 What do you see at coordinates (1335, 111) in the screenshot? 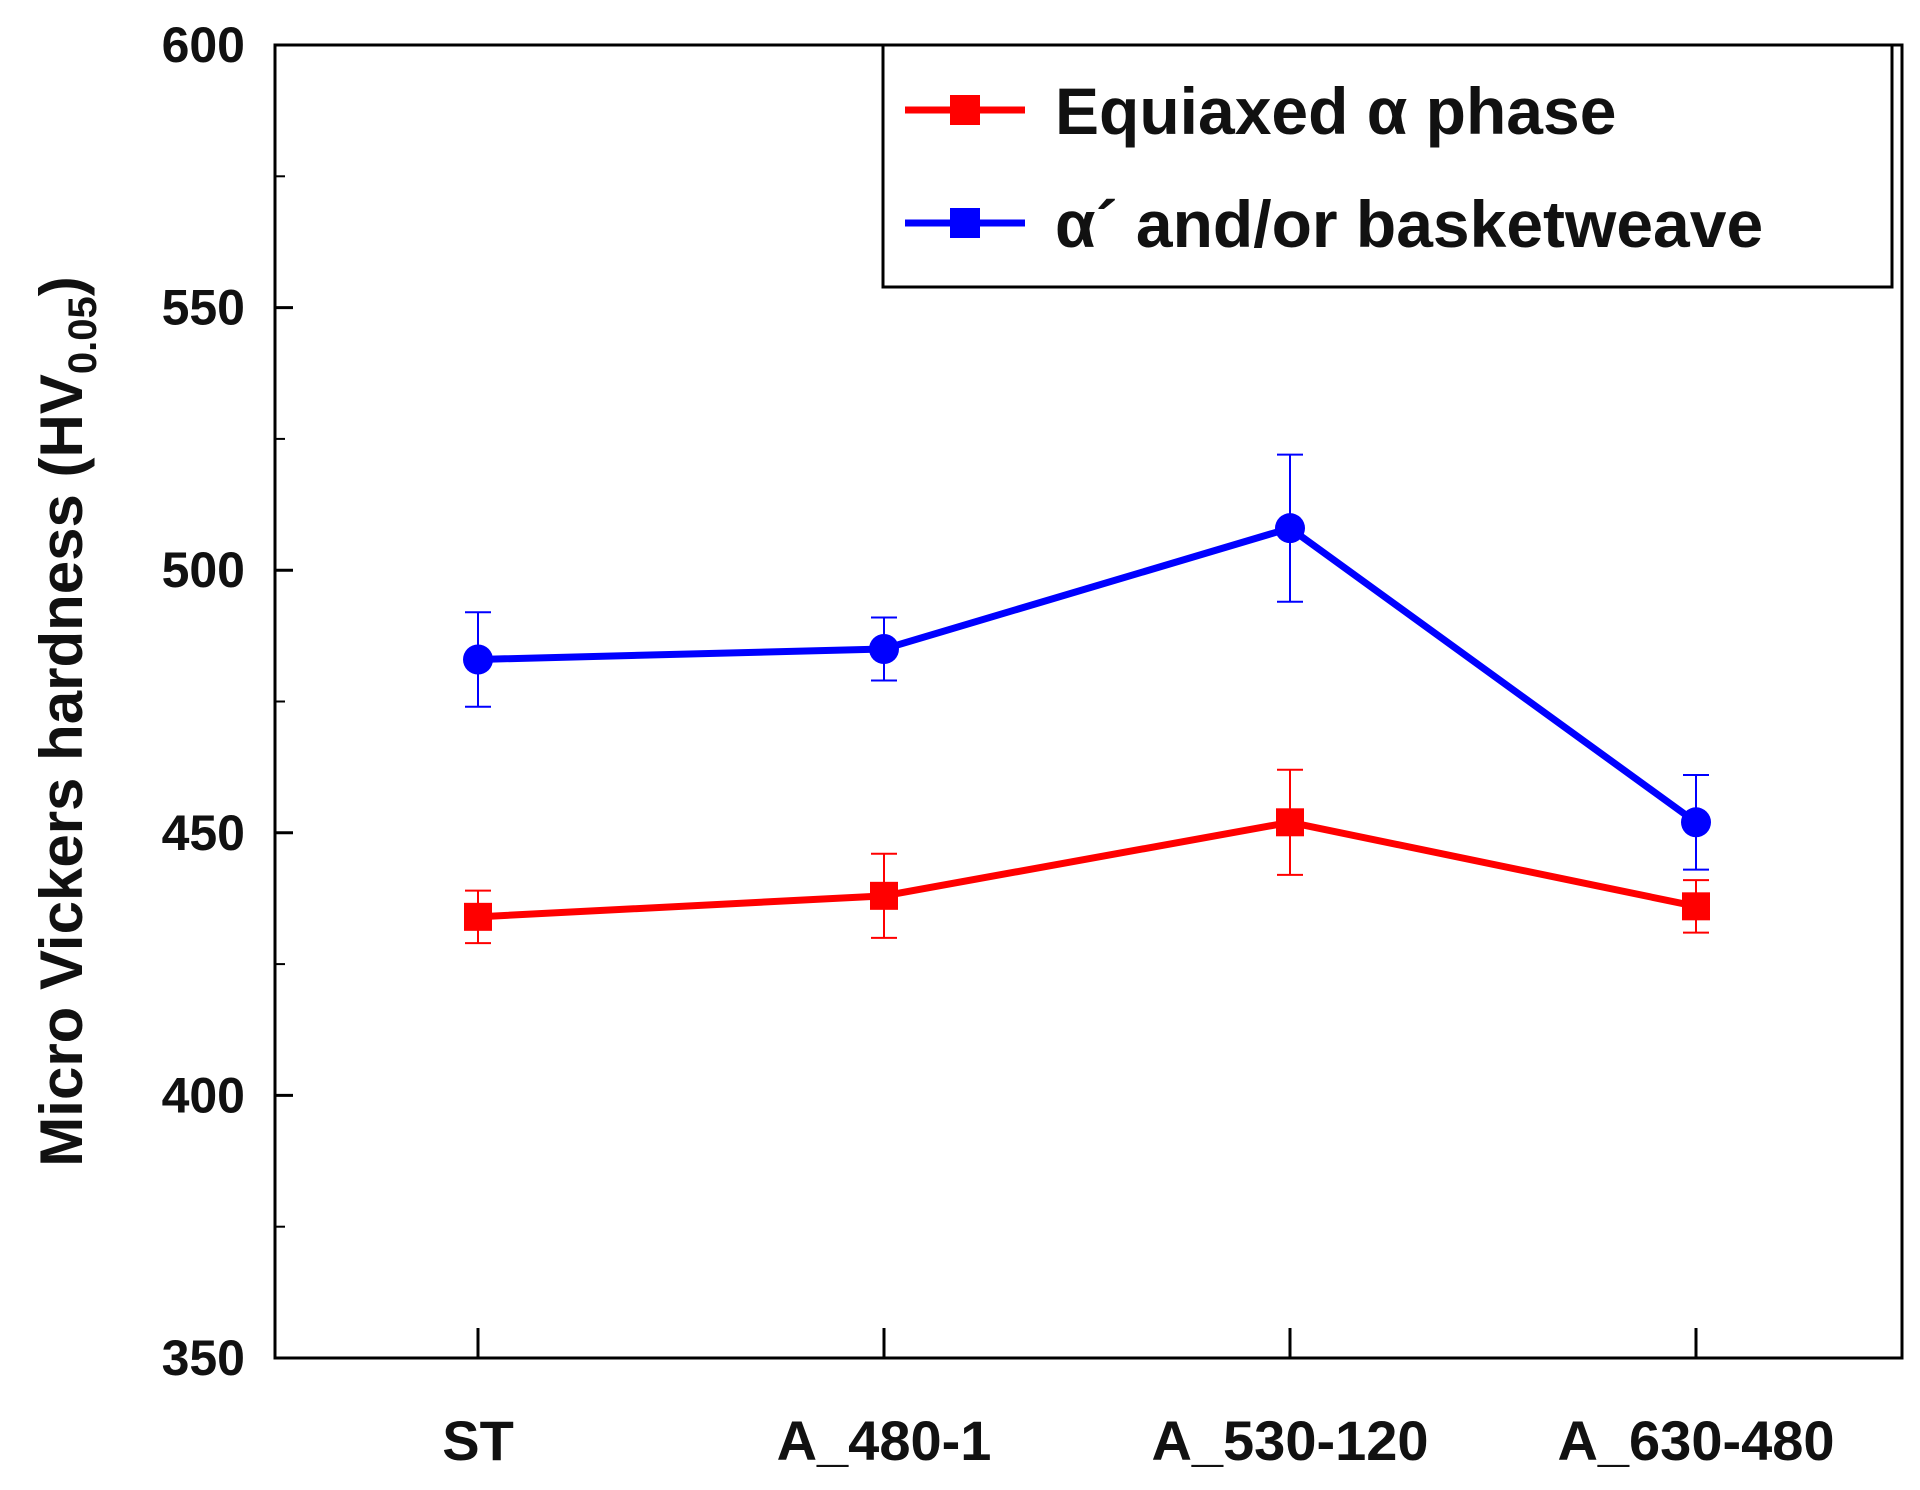
I see `legend-label: Equiaxed α phase` at bounding box center [1335, 111].